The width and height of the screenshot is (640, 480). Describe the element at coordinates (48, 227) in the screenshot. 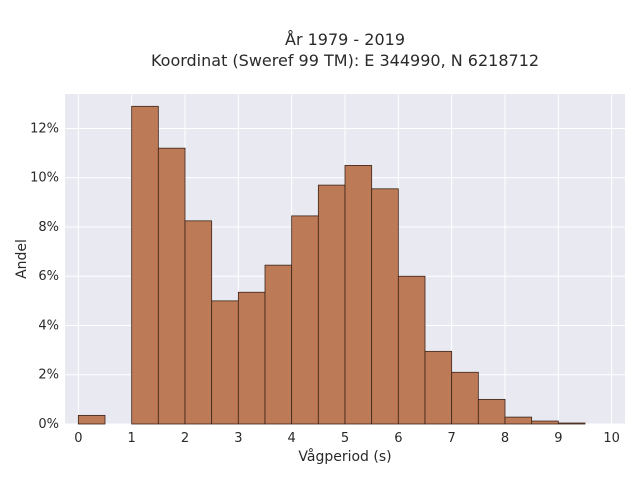

I see `y-tick-label: 8%` at that location.